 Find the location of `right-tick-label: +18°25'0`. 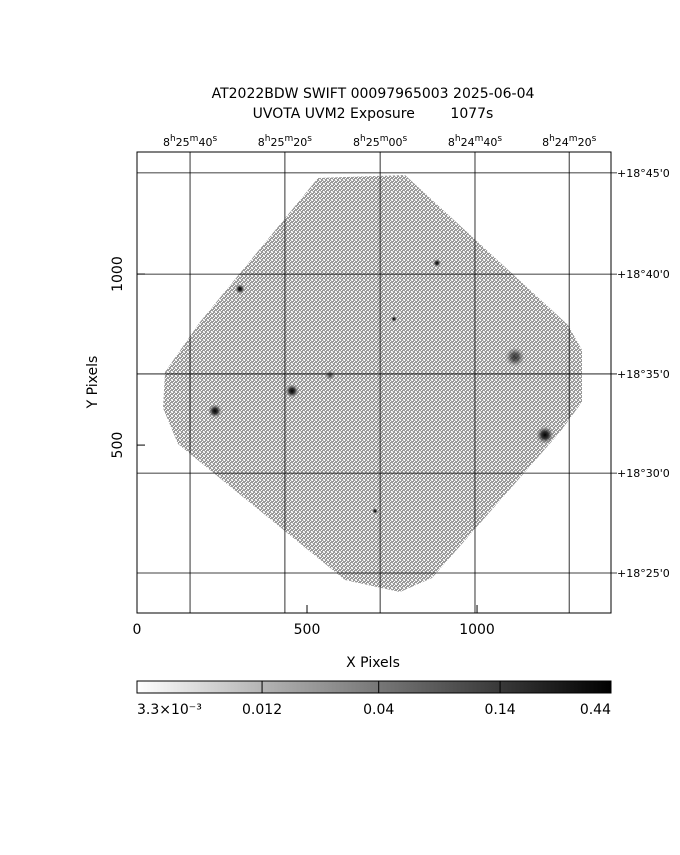

right-tick-label: +18°25'0 is located at coordinates (643, 573).